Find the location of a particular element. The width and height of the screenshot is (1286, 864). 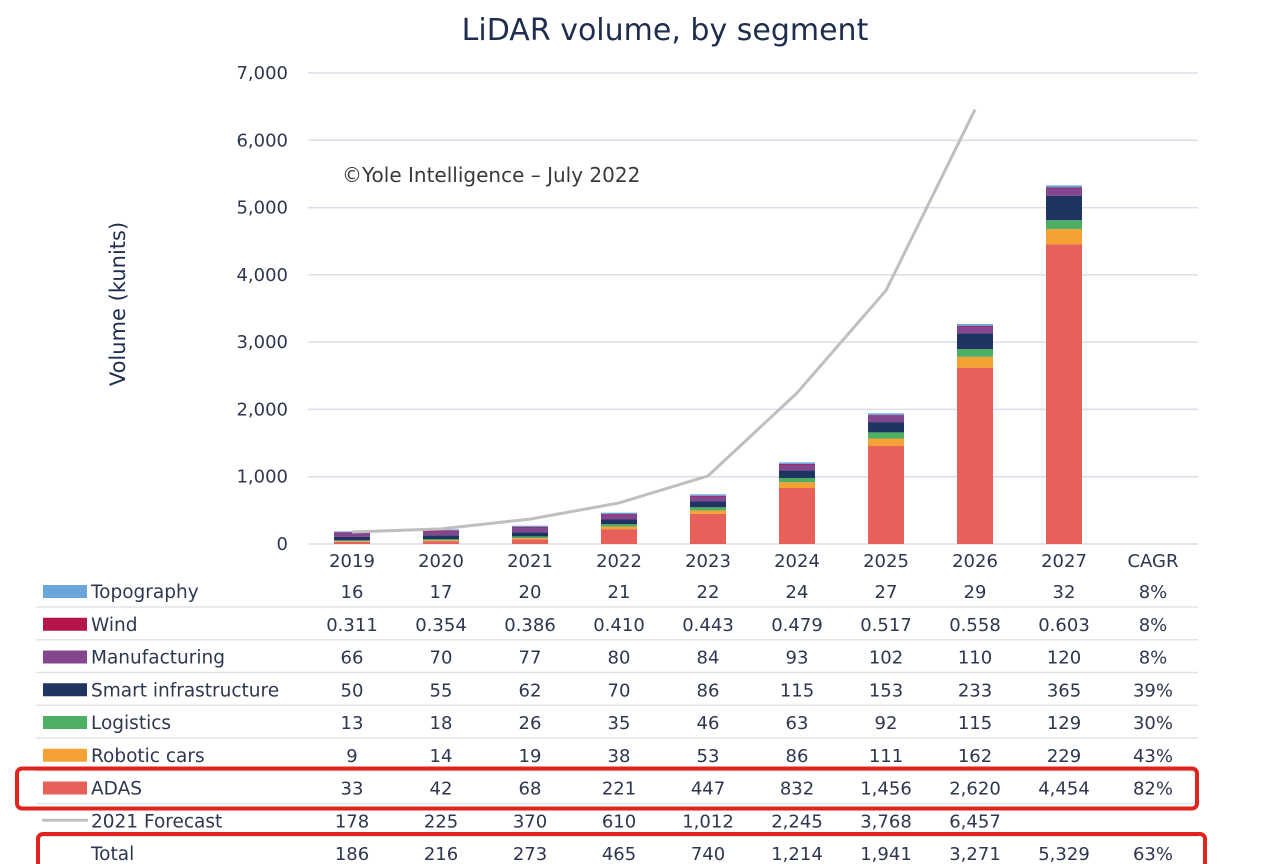

cell-value: 93 is located at coordinates (797, 658).